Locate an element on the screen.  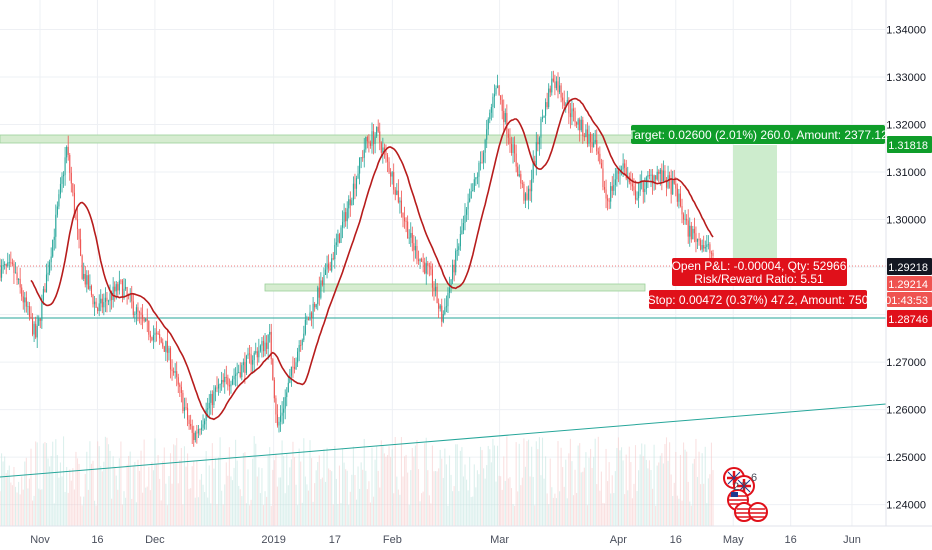
y-tick-label: 1.34000 is located at coordinates (906, 30).